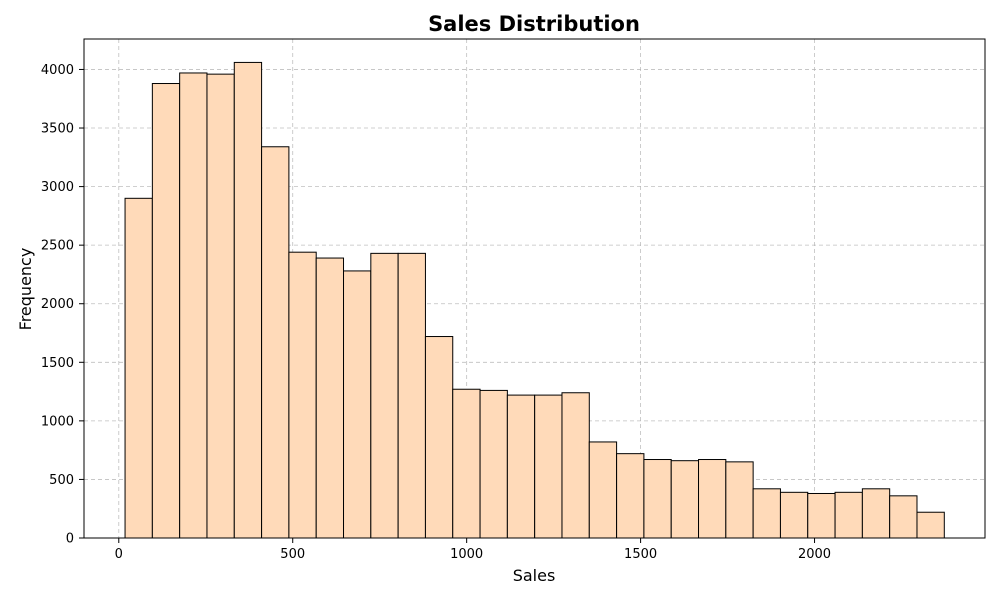 The image size is (1000, 604). What do you see at coordinates (57, 129) in the screenshot?
I see `y-tick-label: 3500` at bounding box center [57, 129].